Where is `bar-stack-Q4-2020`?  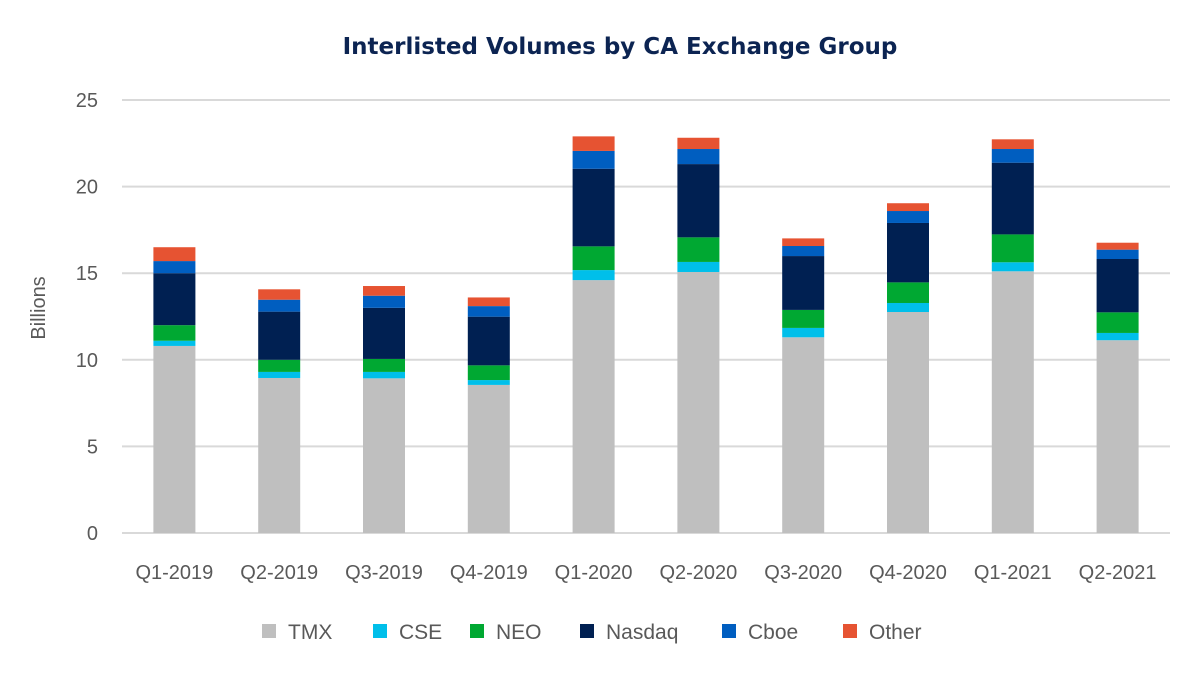
bar-stack-Q4-2020 is located at coordinates (908, 368).